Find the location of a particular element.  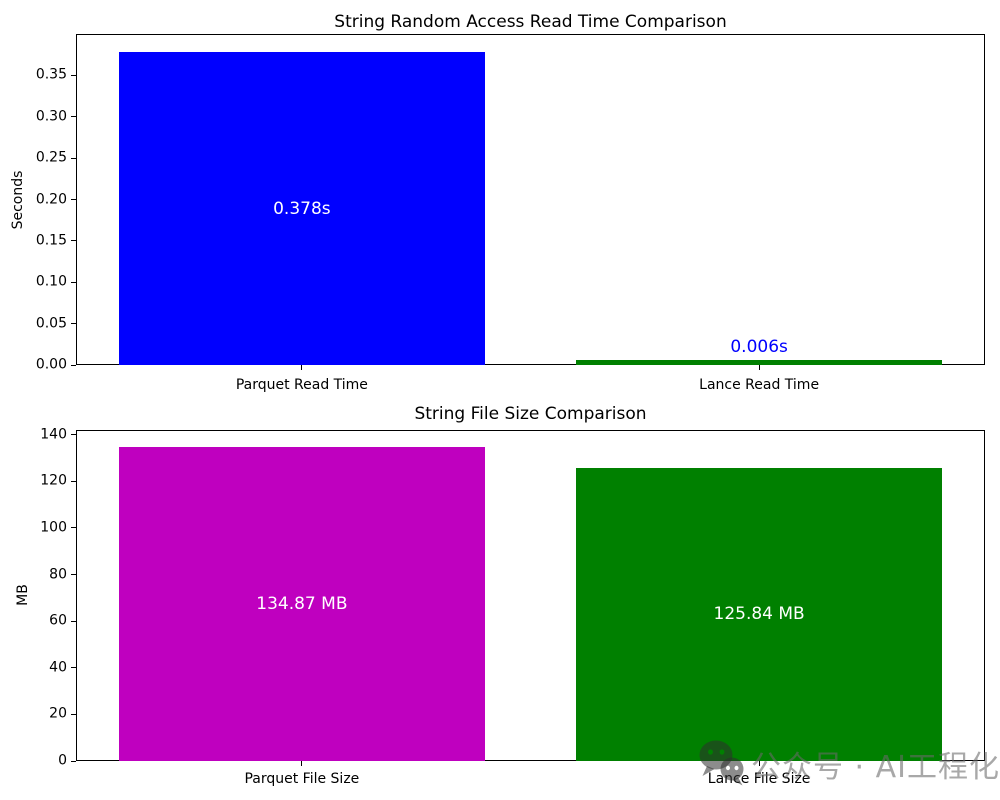

y-tick-label: 0.20 is located at coordinates (51, 199).